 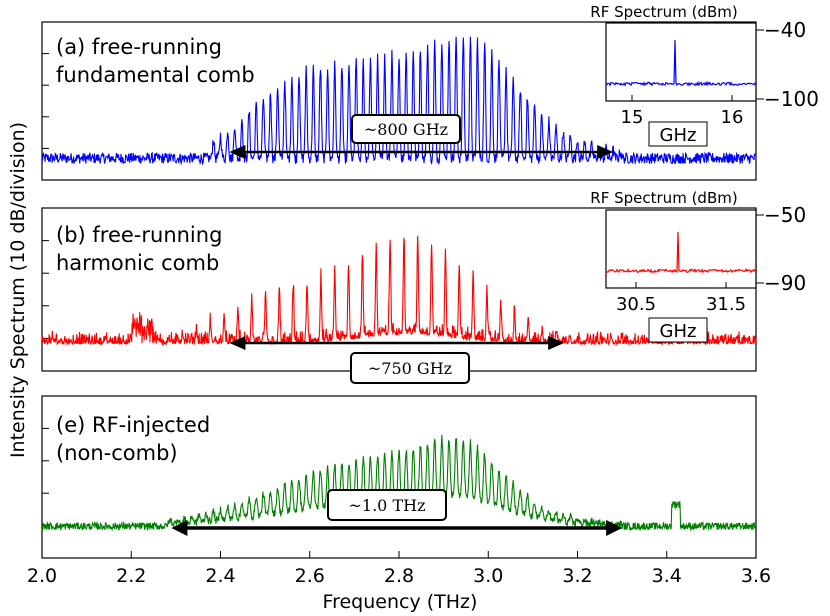 I want to click on panel-e-label-2: (non-comb), so click(x=117, y=453).